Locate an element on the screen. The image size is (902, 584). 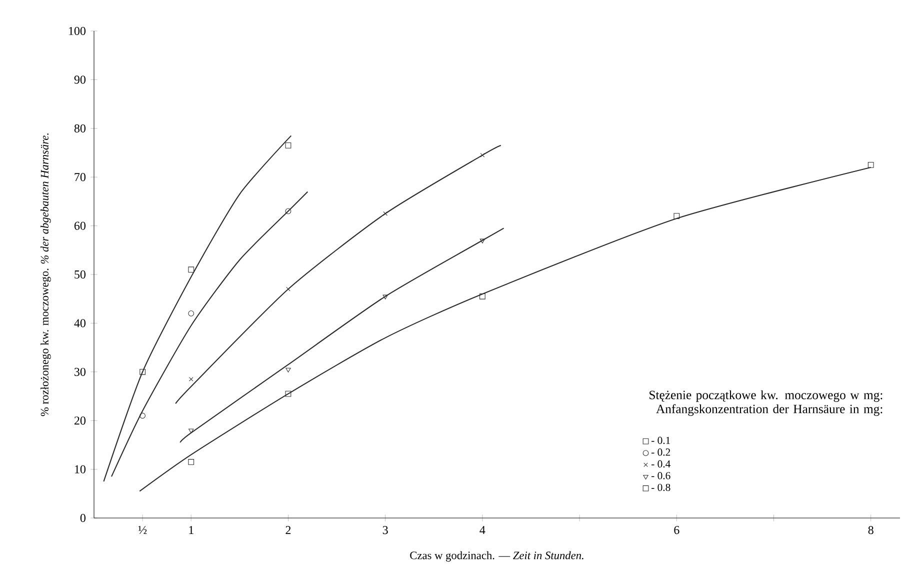
x-tick-label: 2 is located at coordinates (288, 530).